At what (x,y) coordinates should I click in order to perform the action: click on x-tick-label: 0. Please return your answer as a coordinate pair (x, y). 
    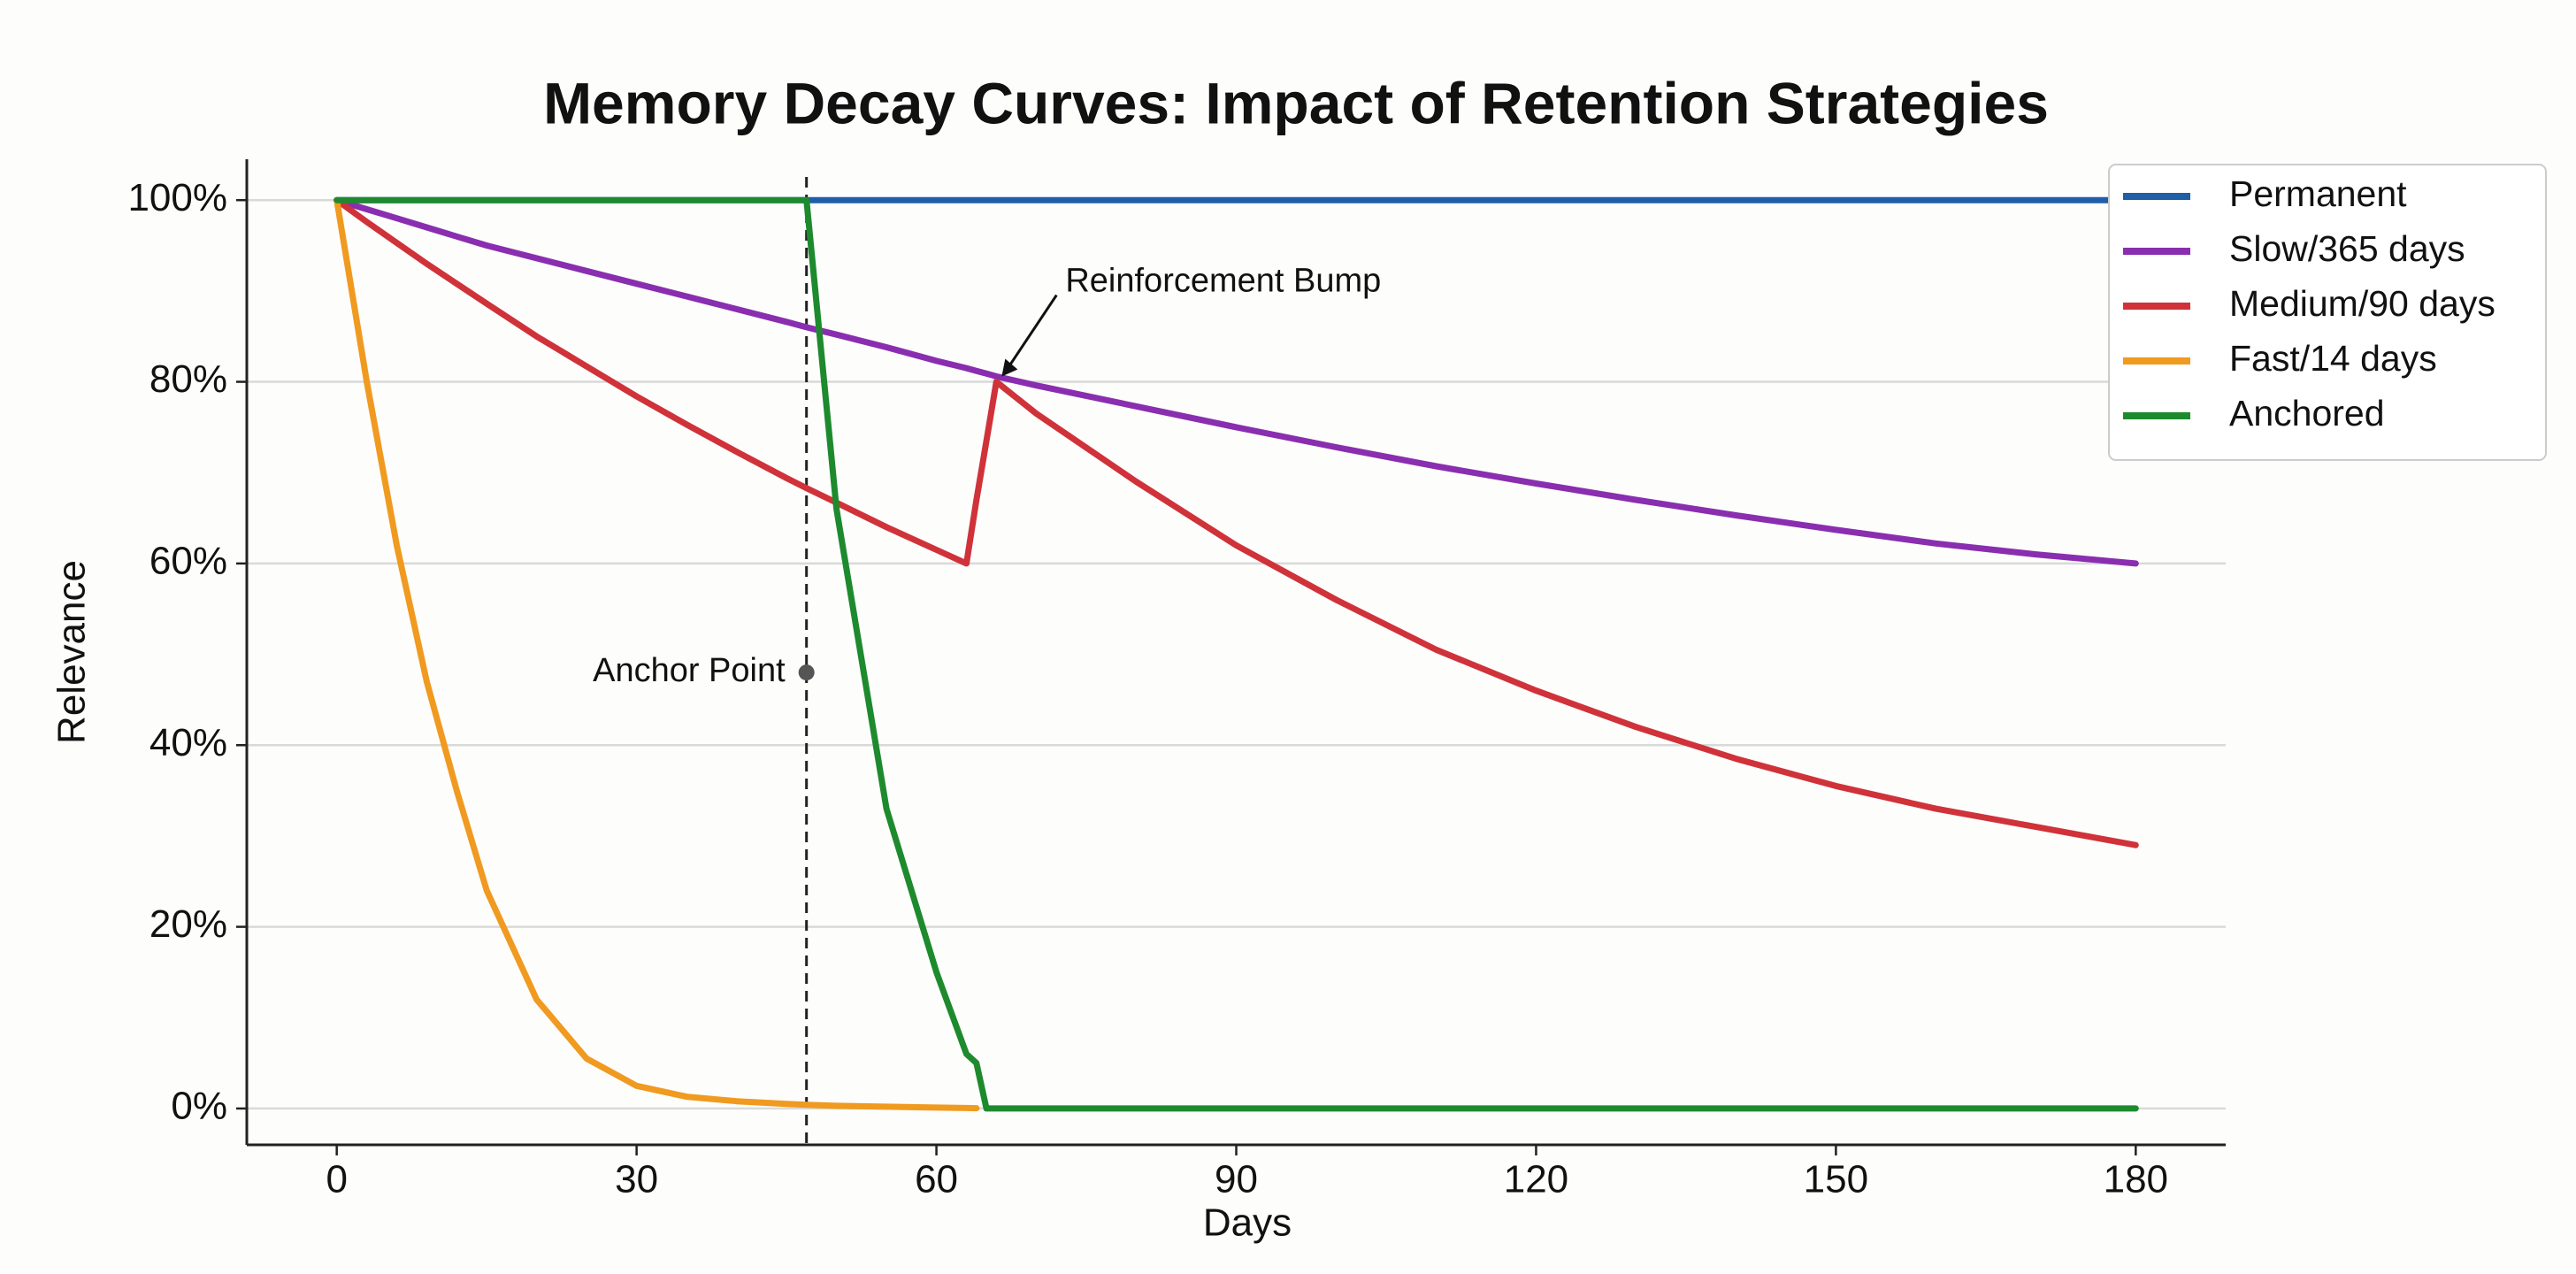
    Looking at the image, I should click on (336, 1179).